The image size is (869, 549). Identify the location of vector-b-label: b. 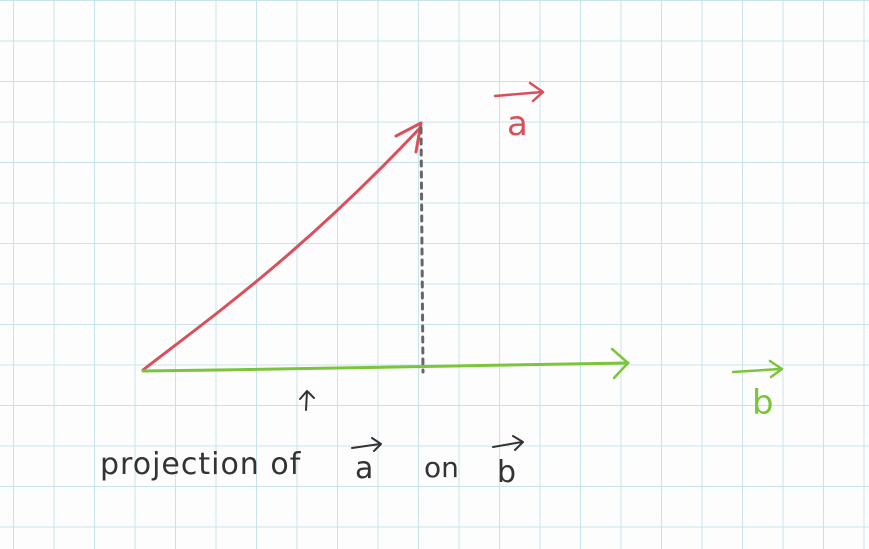
(757, 391).